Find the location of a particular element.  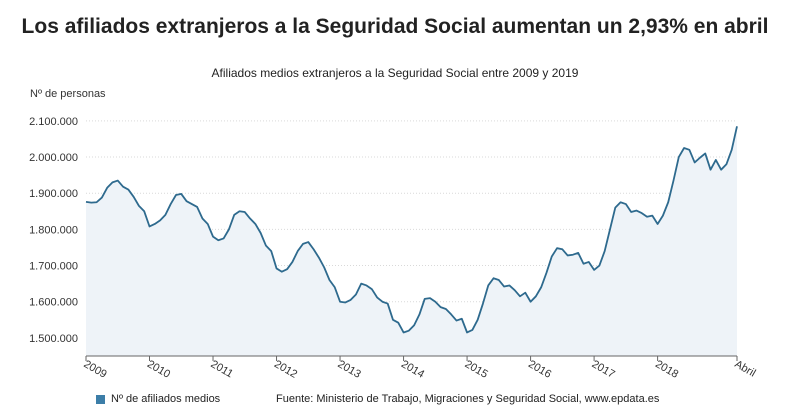

y-tick-label: 1.500.000 is located at coordinates (53, 339).